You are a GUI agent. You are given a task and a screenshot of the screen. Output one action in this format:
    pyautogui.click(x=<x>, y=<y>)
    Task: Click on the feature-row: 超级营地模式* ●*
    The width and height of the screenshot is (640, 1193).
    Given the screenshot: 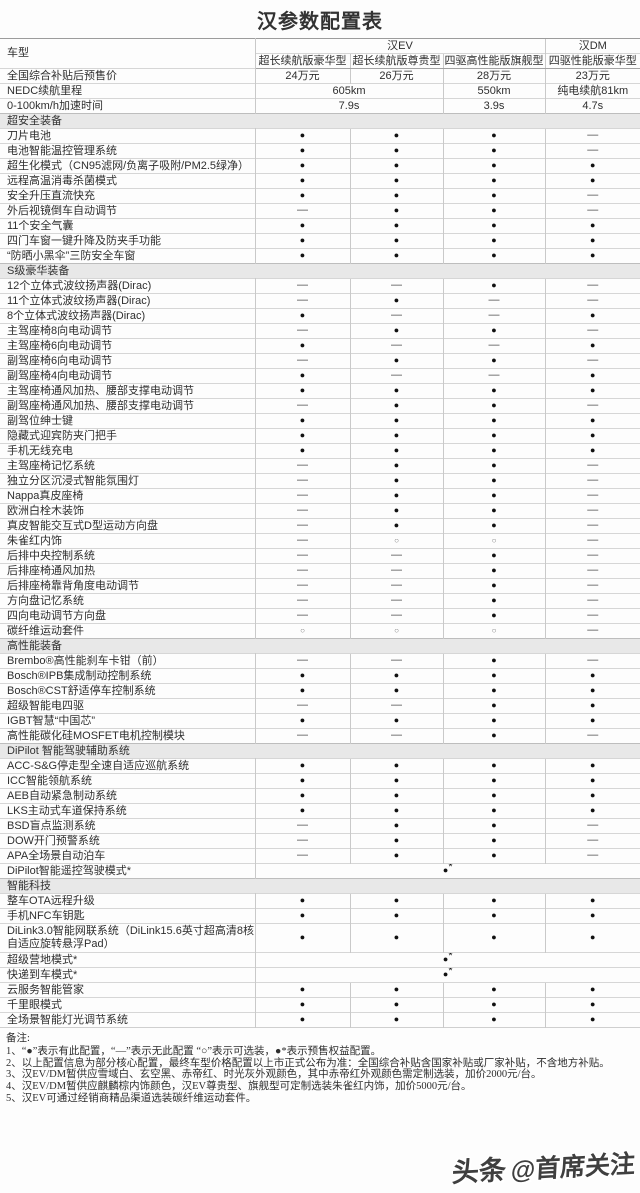 What is the action you would take?
    pyautogui.click(x=320, y=960)
    